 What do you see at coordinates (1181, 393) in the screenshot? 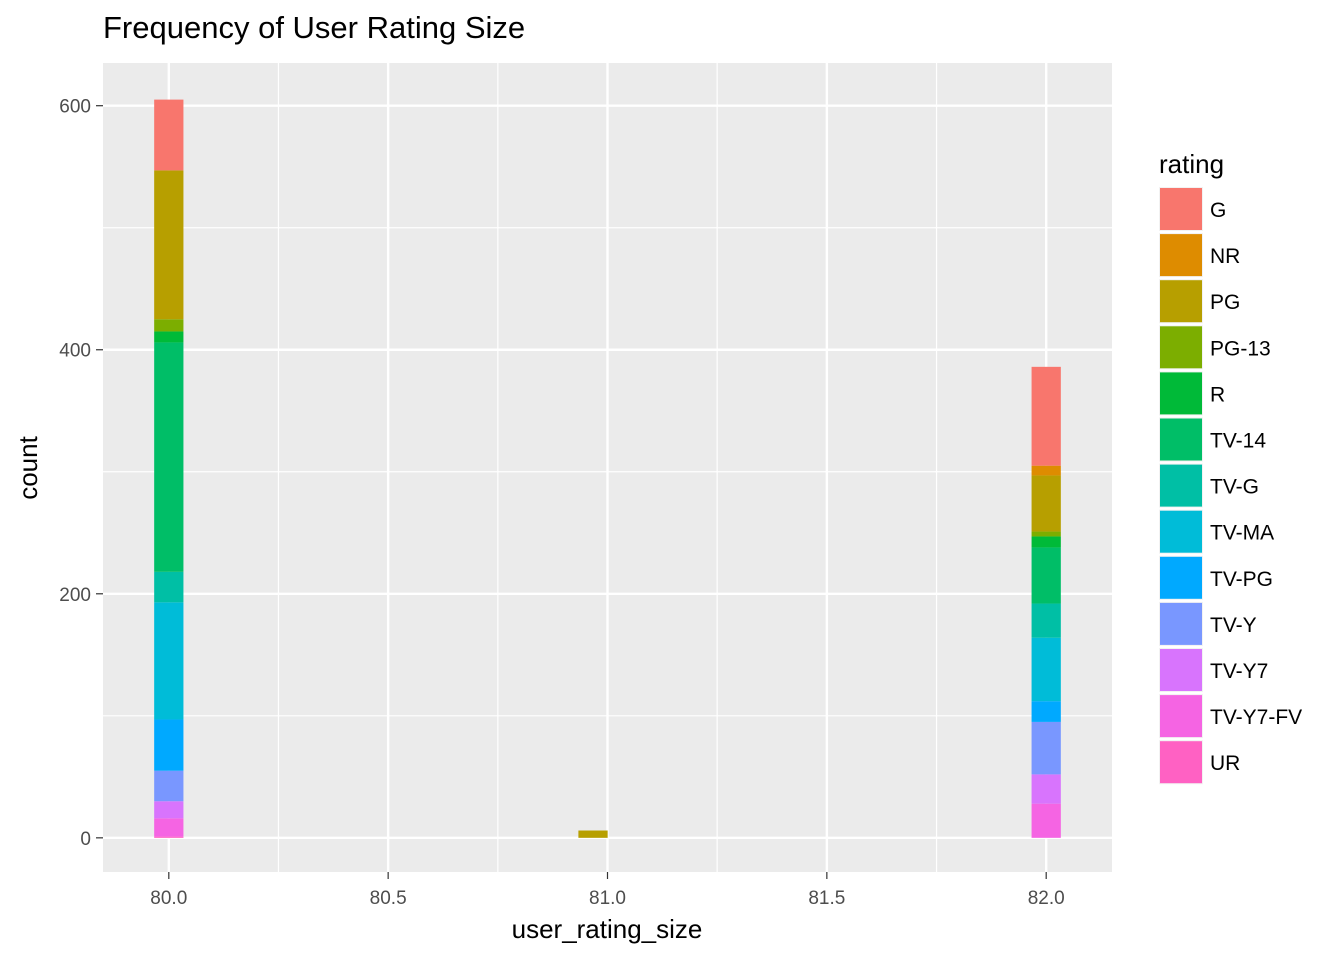
I see `legend-swatch-r` at bounding box center [1181, 393].